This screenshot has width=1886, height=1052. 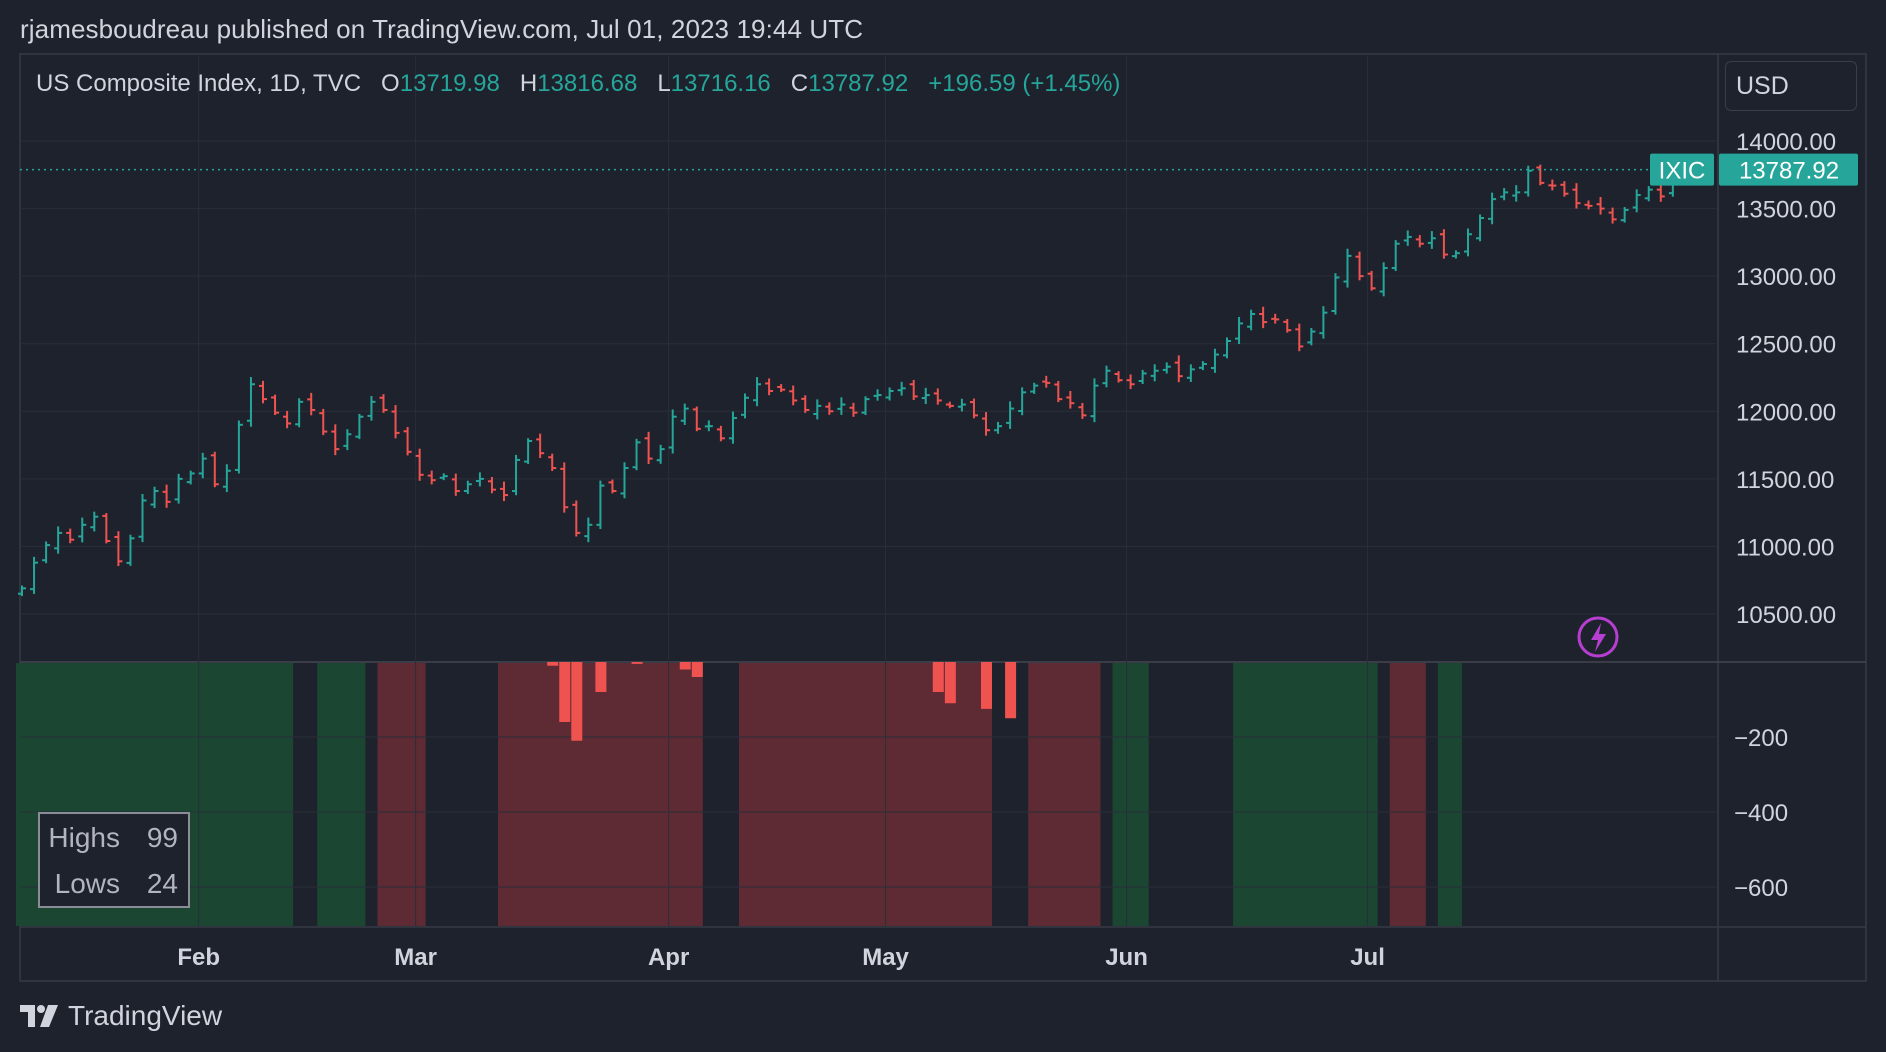 What do you see at coordinates (858, 83) in the screenshot?
I see `close-value: 13787.92` at bounding box center [858, 83].